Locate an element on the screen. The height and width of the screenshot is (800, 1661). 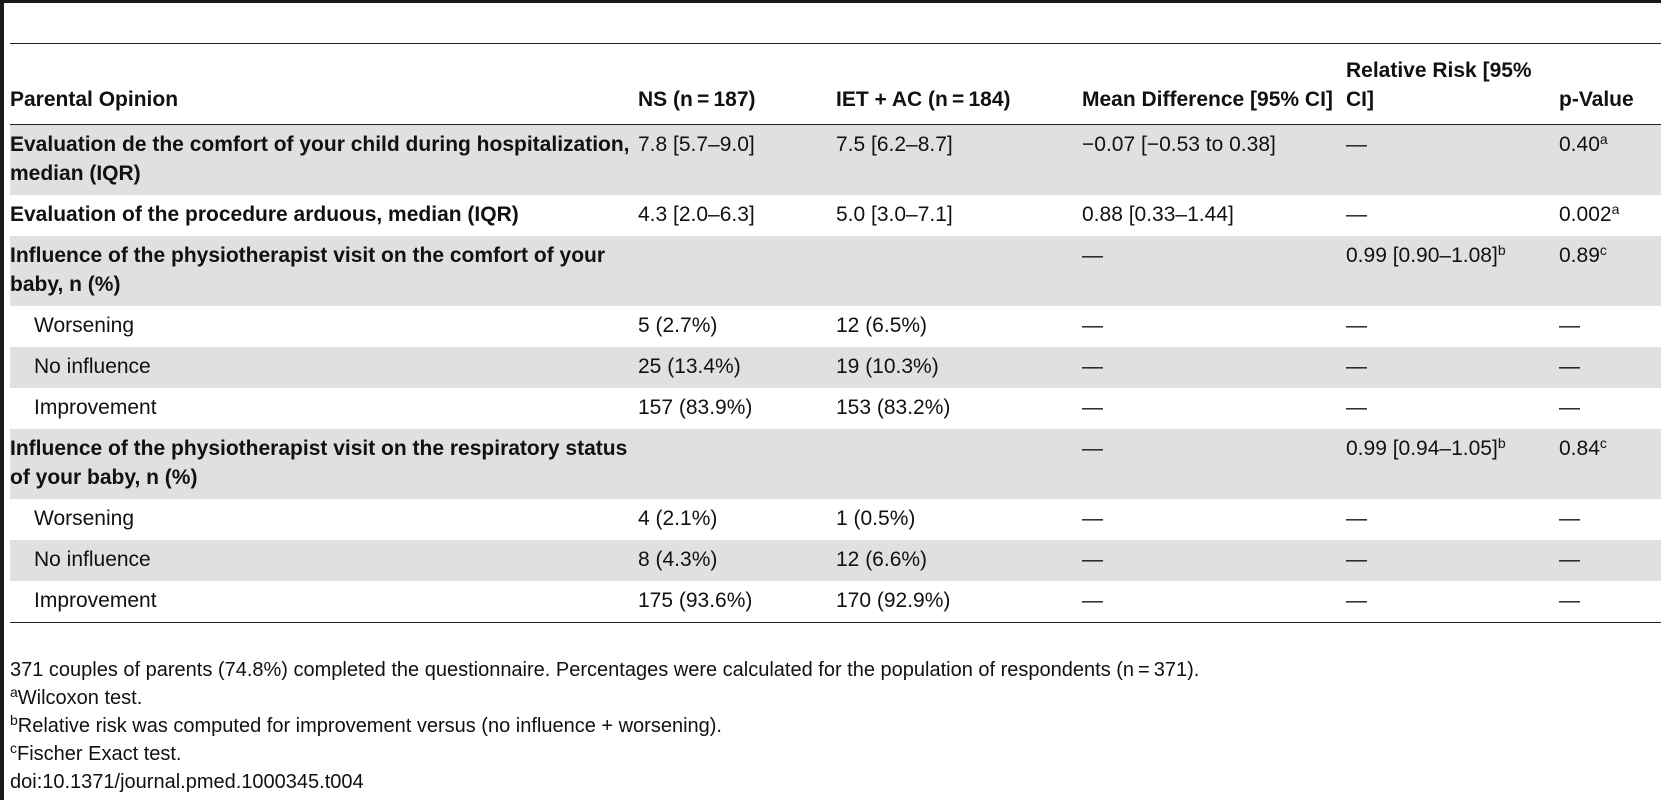
p-value-text: 0.89 is located at coordinates (1579, 255).